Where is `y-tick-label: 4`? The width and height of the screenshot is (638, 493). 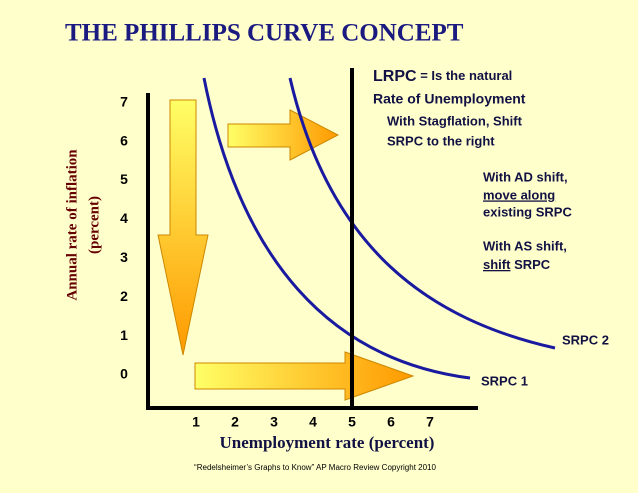 y-tick-label: 4 is located at coordinates (124, 218).